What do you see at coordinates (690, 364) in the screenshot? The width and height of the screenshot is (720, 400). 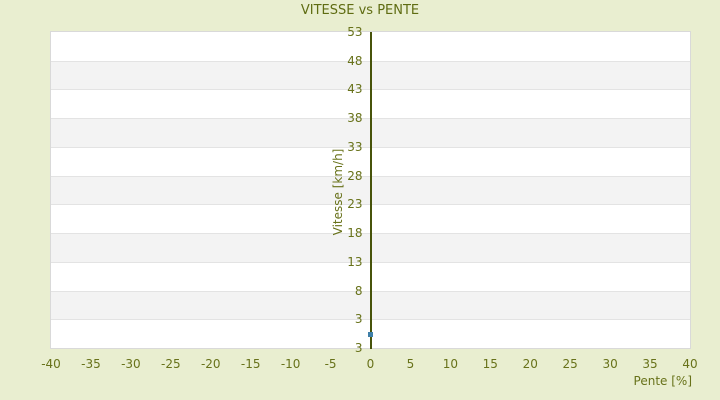 I see `x-tick-label: 40` at bounding box center [690, 364].